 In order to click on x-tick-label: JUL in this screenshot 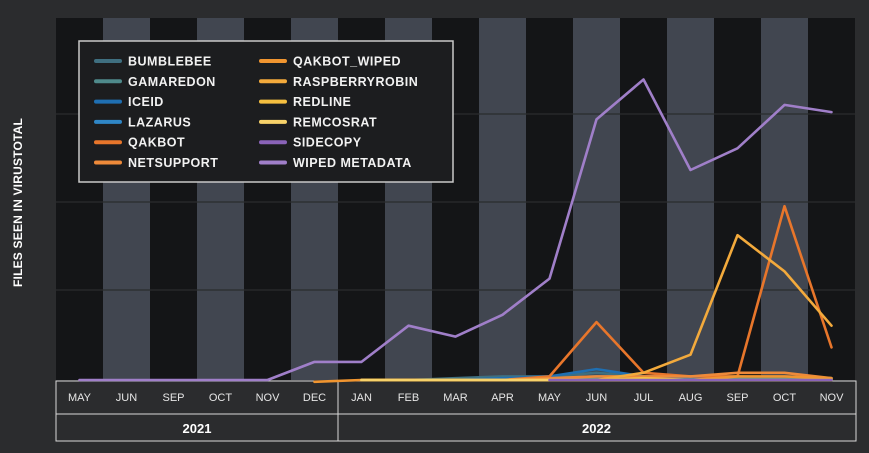, I will do `click(644, 398)`.